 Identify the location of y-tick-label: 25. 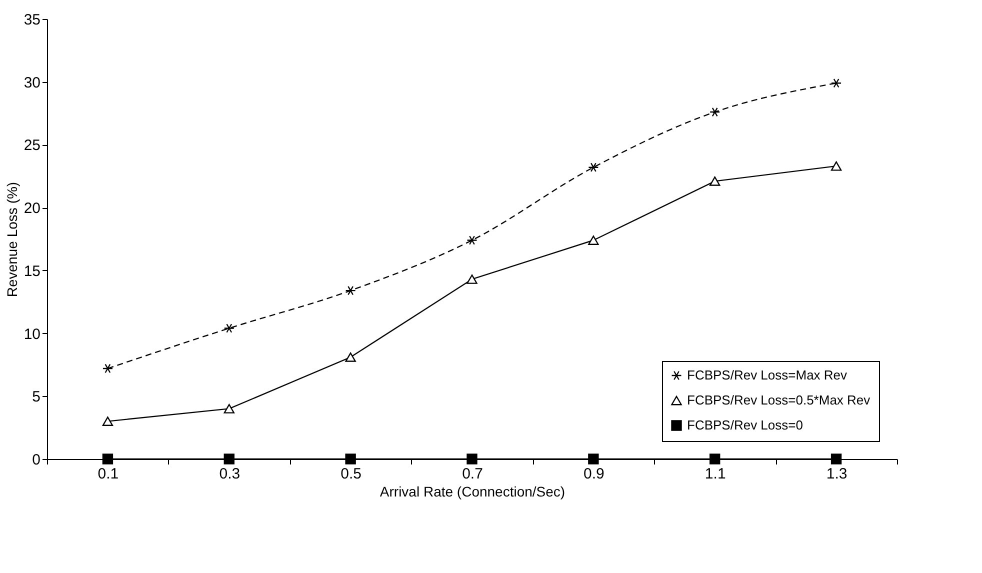
(32, 145).